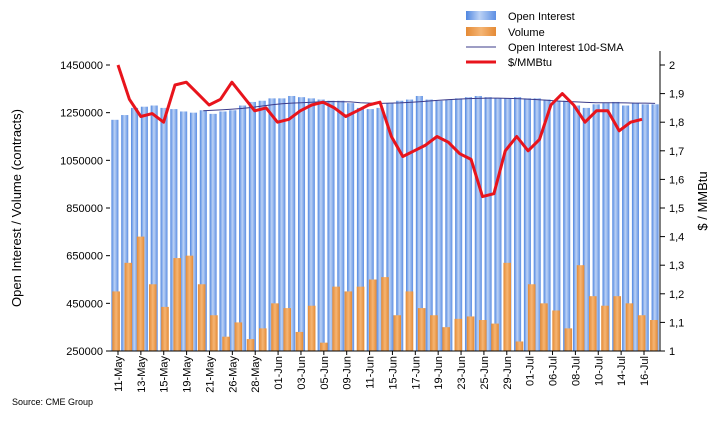  Describe the element at coordinates (81, 66) in the screenshot. I see `left-tick-label: 1450000` at that location.